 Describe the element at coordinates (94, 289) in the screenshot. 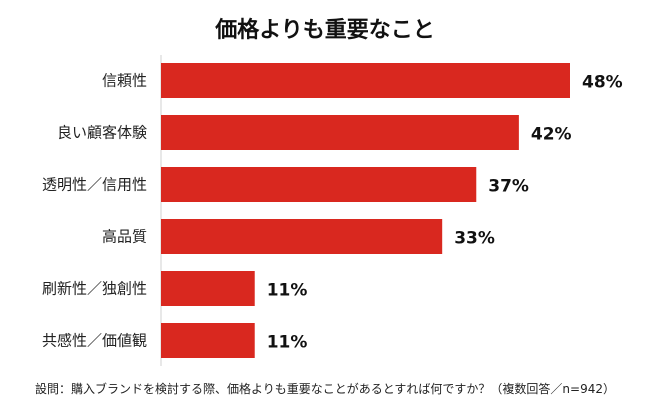

I see `category-label: 刷新性／独創性` at that location.